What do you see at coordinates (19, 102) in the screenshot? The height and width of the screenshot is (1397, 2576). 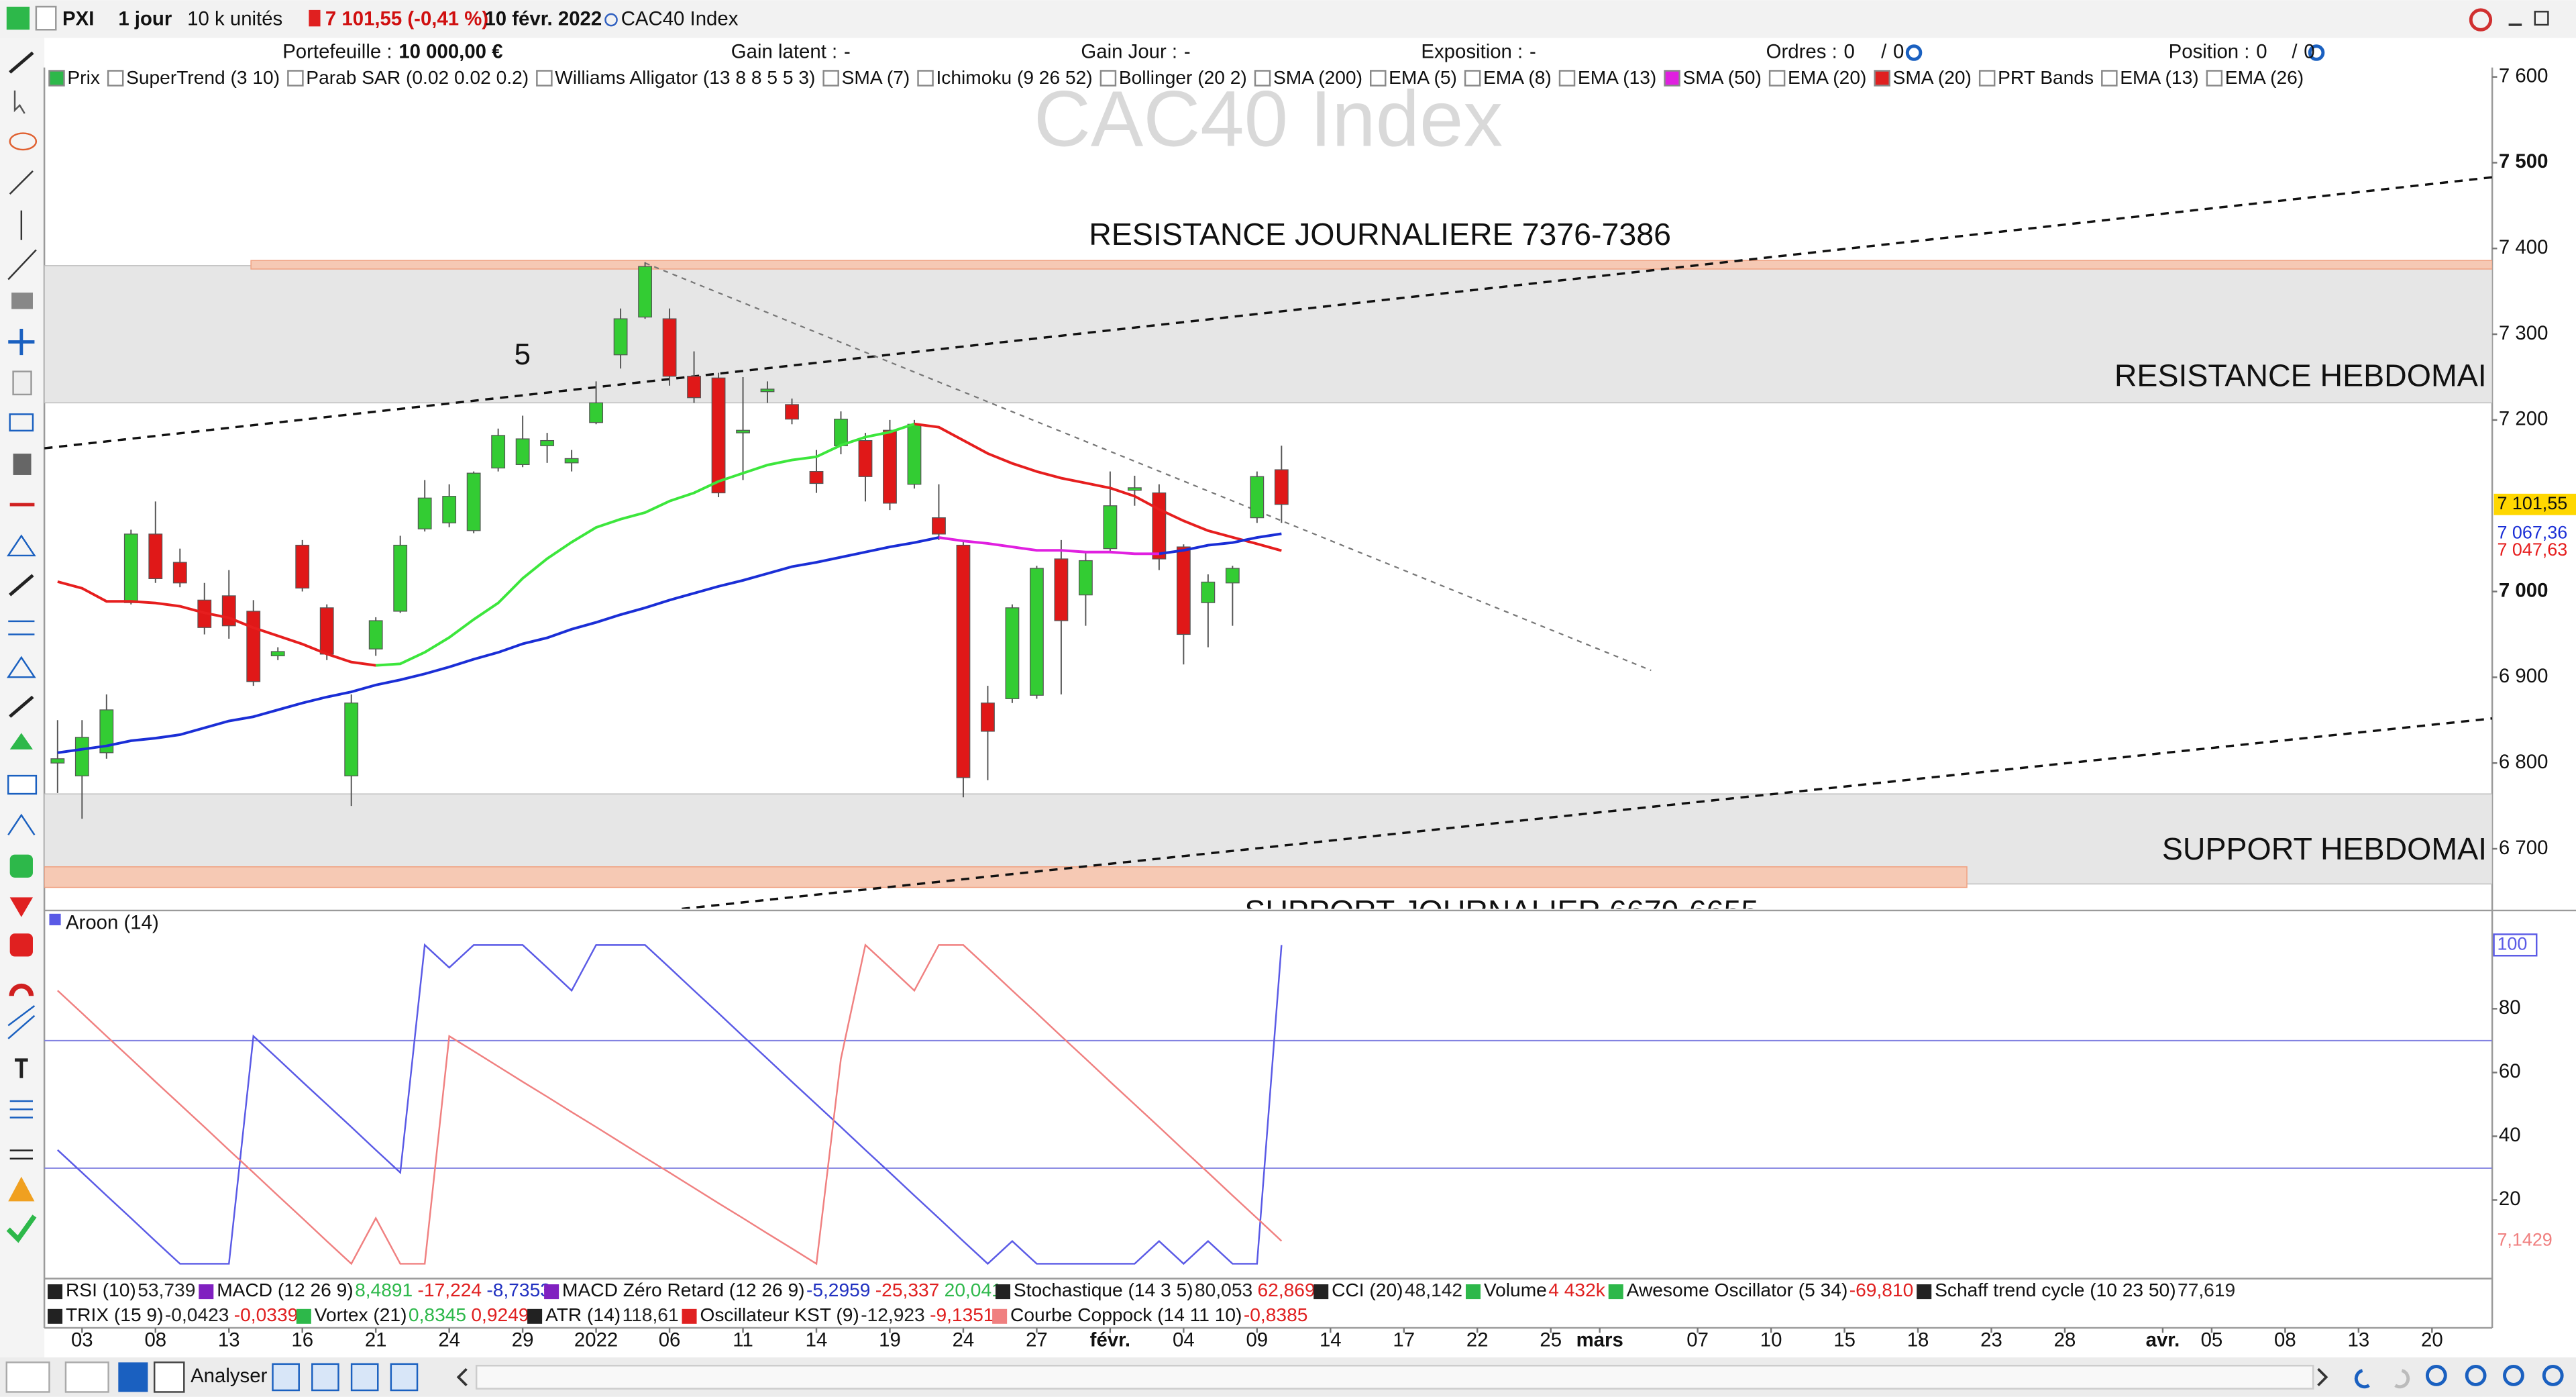 I see `cursor-tool` at bounding box center [19, 102].